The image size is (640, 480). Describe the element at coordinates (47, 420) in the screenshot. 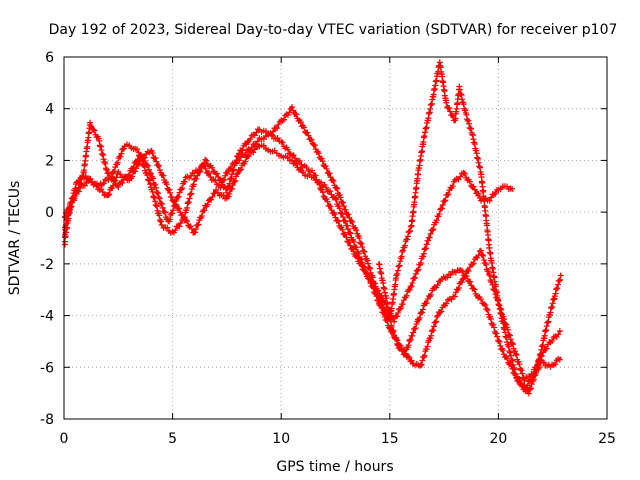

I see `y-tick-label: -8` at that location.